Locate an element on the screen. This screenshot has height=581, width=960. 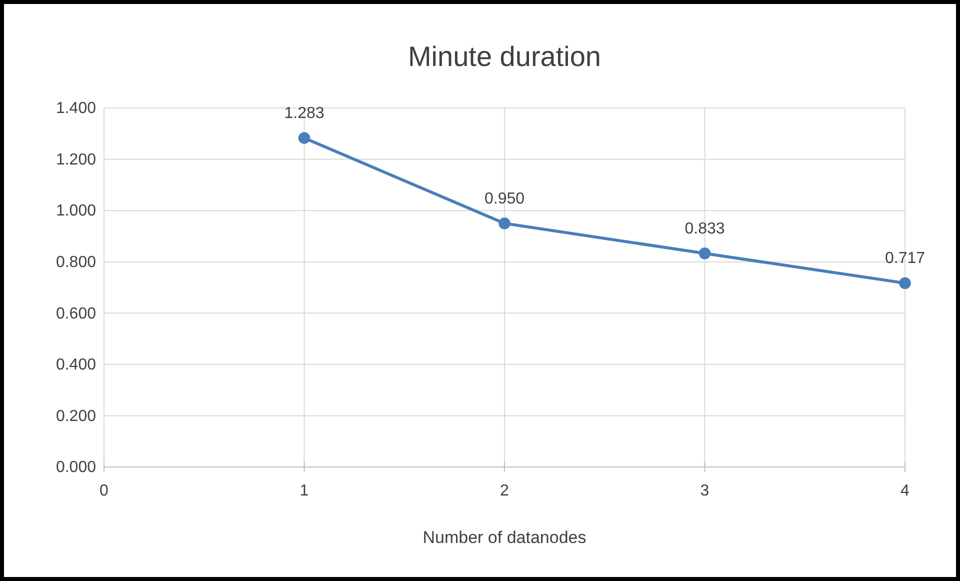
y-tick-label: 0.400 is located at coordinates (76, 365).